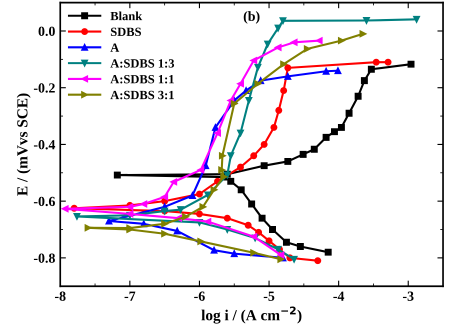 The width and height of the screenshot is (453, 329). Describe the element at coordinates (251, 315) in the screenshot. I see `x-axis-title: log i / (A cm$^{−2}$)` at that location.